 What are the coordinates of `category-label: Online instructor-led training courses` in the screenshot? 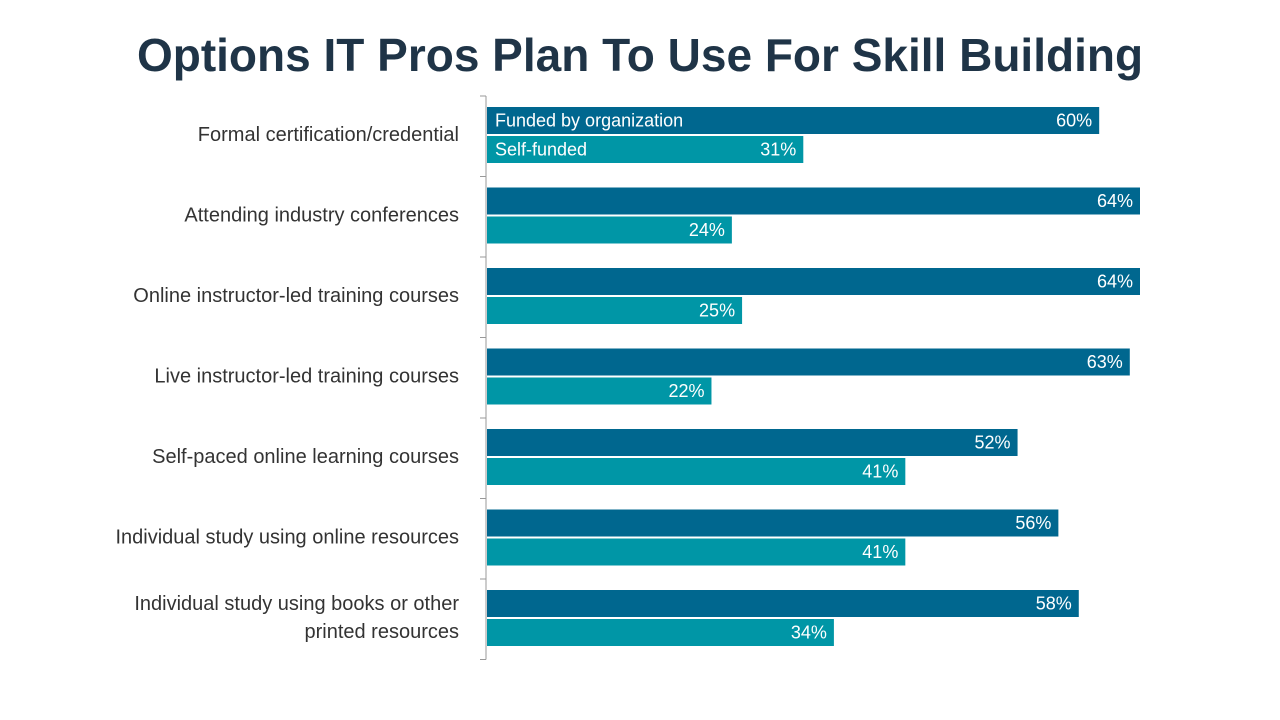 It's located at (296, 296).